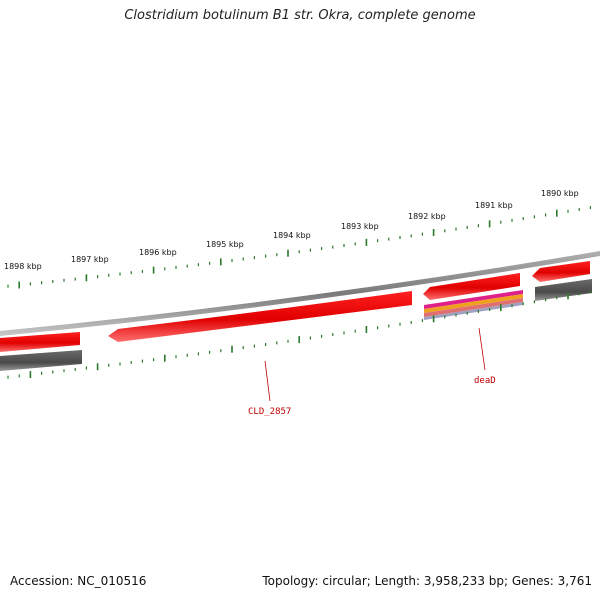  What do you see at coordinates (267, 381) in the screenshot?
I see `cld-2857-pointer` at bounding box center [267, 381].